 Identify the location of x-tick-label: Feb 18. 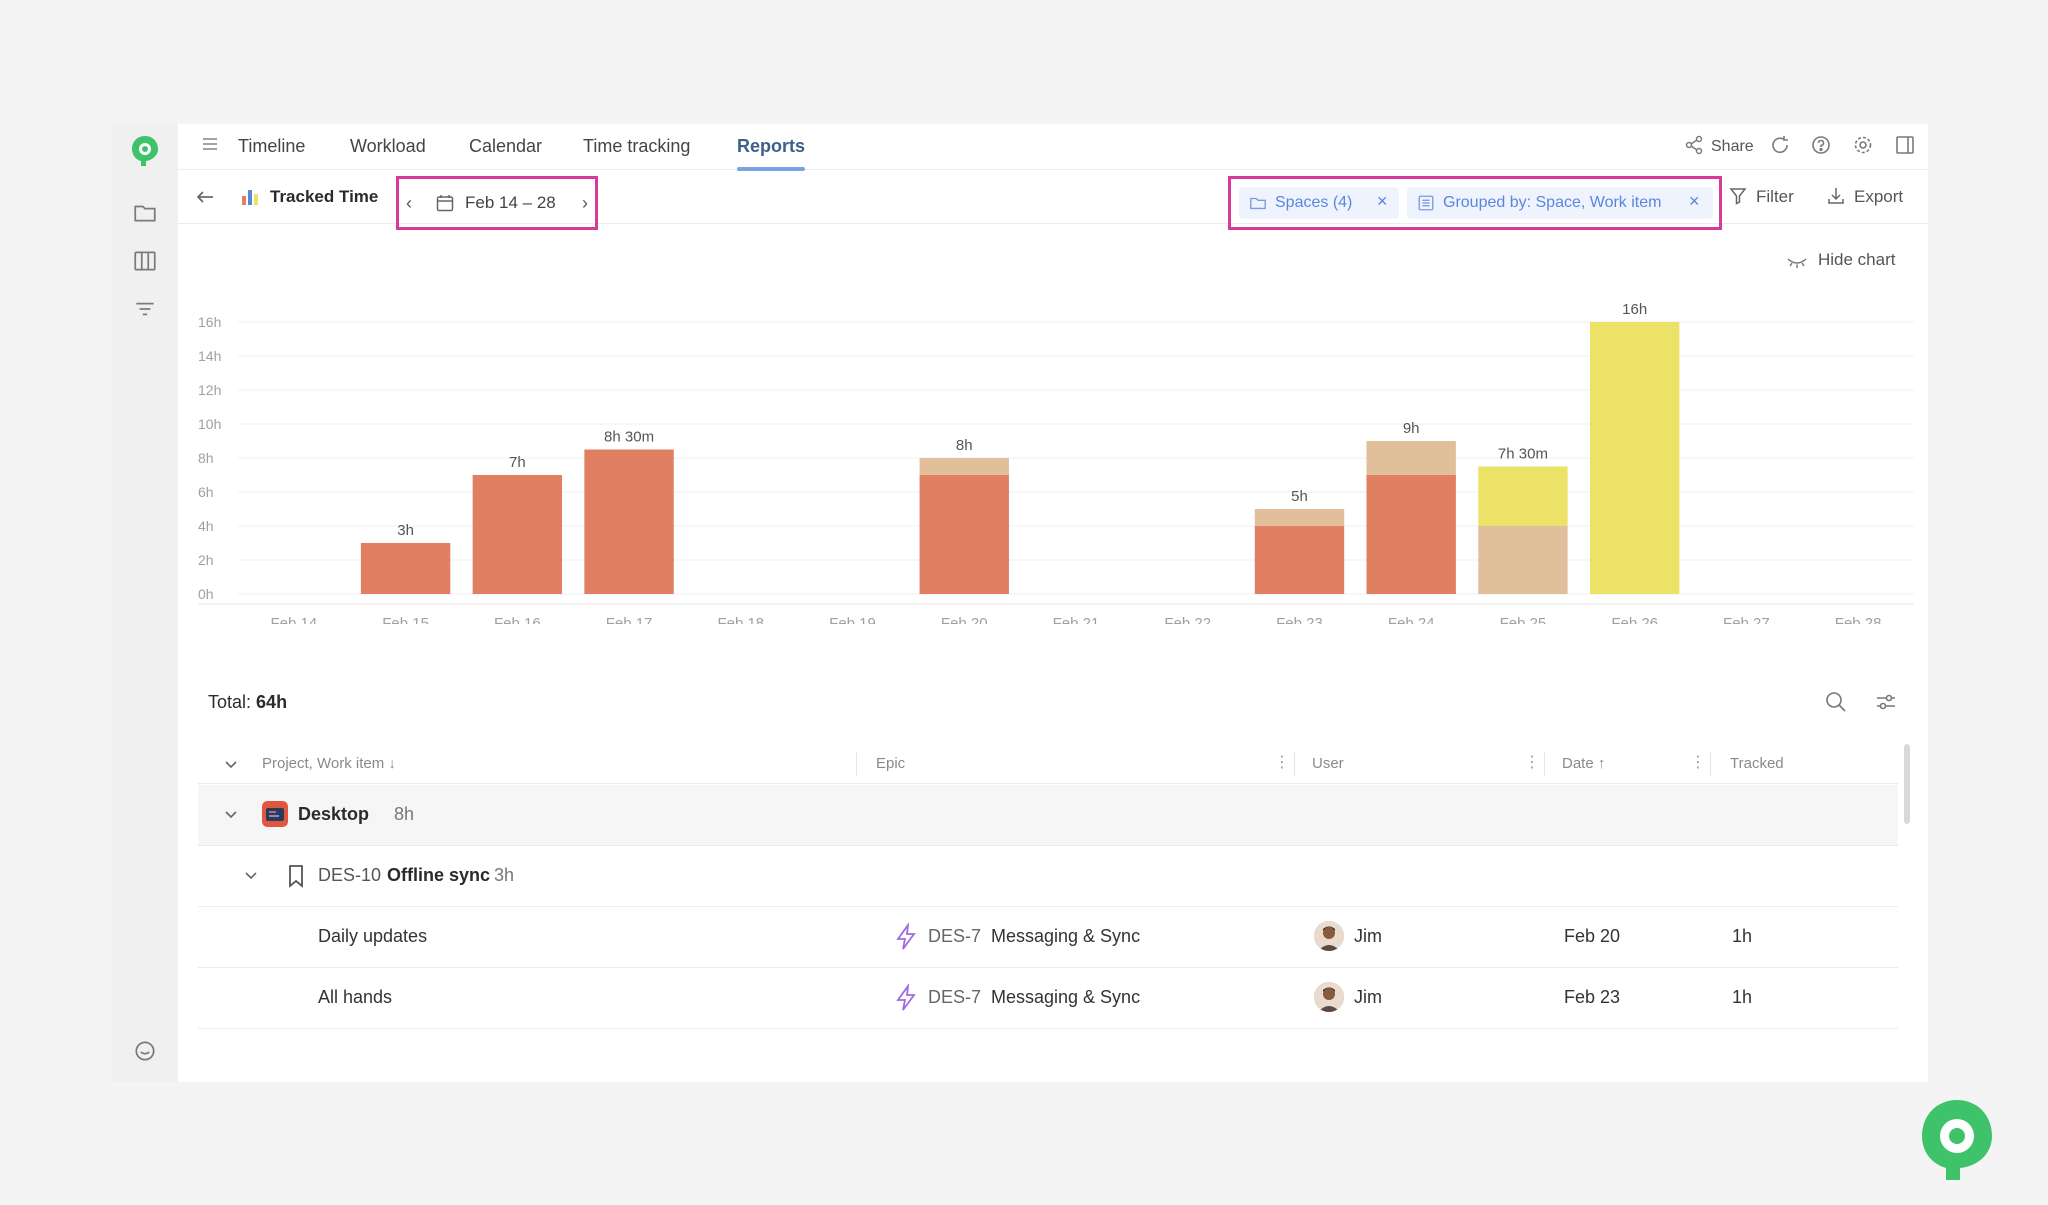
(740, 619).